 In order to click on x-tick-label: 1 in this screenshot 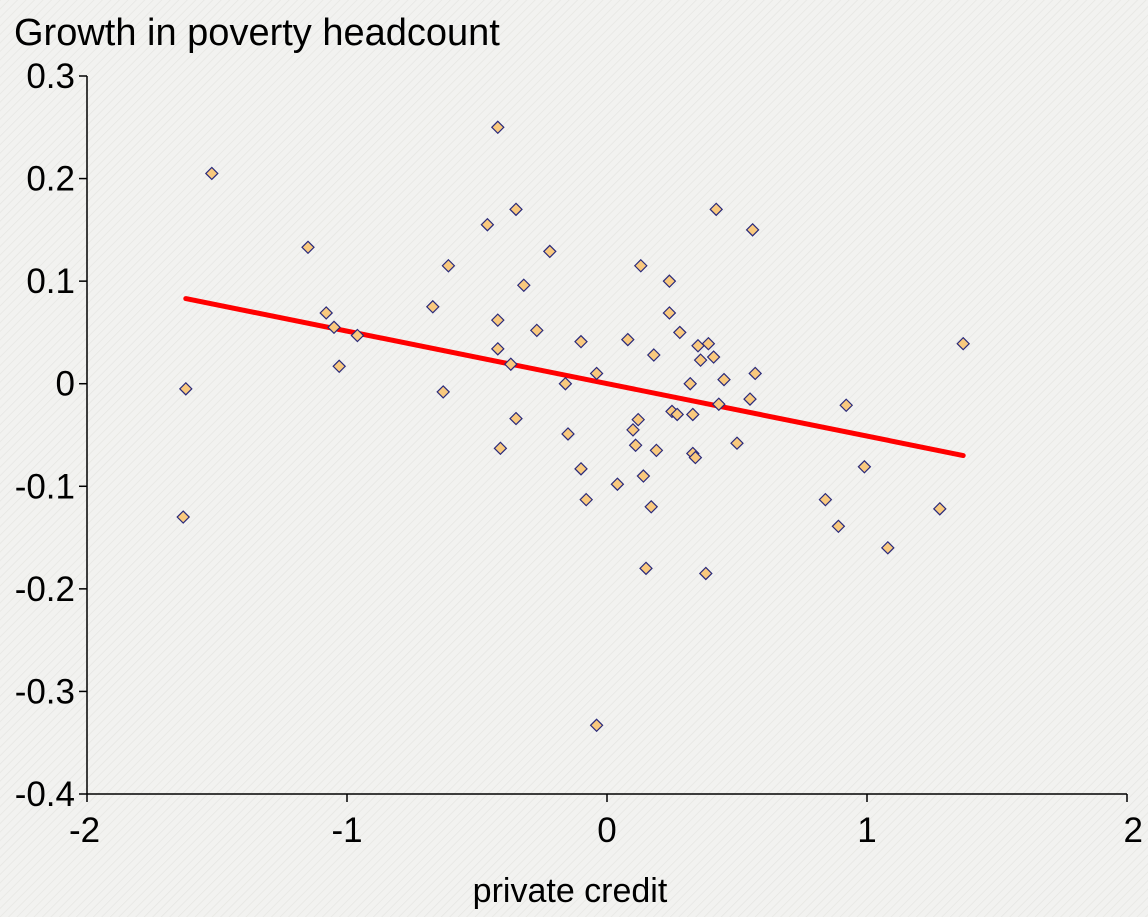, I will do `click(866, 830)`.